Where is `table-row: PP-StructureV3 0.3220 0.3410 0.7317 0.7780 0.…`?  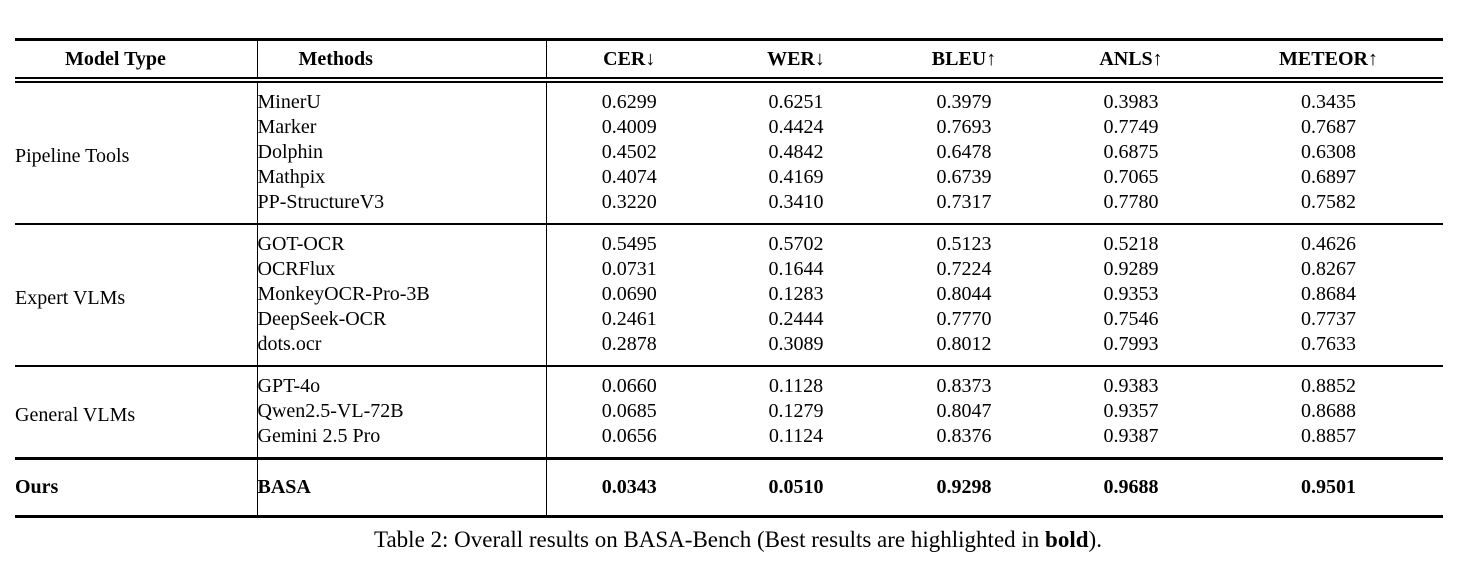 table-row: PP-StructureV3 0.3220 0.3410 0.7317 0.7780 0.… is located at coordinates (729, 207).